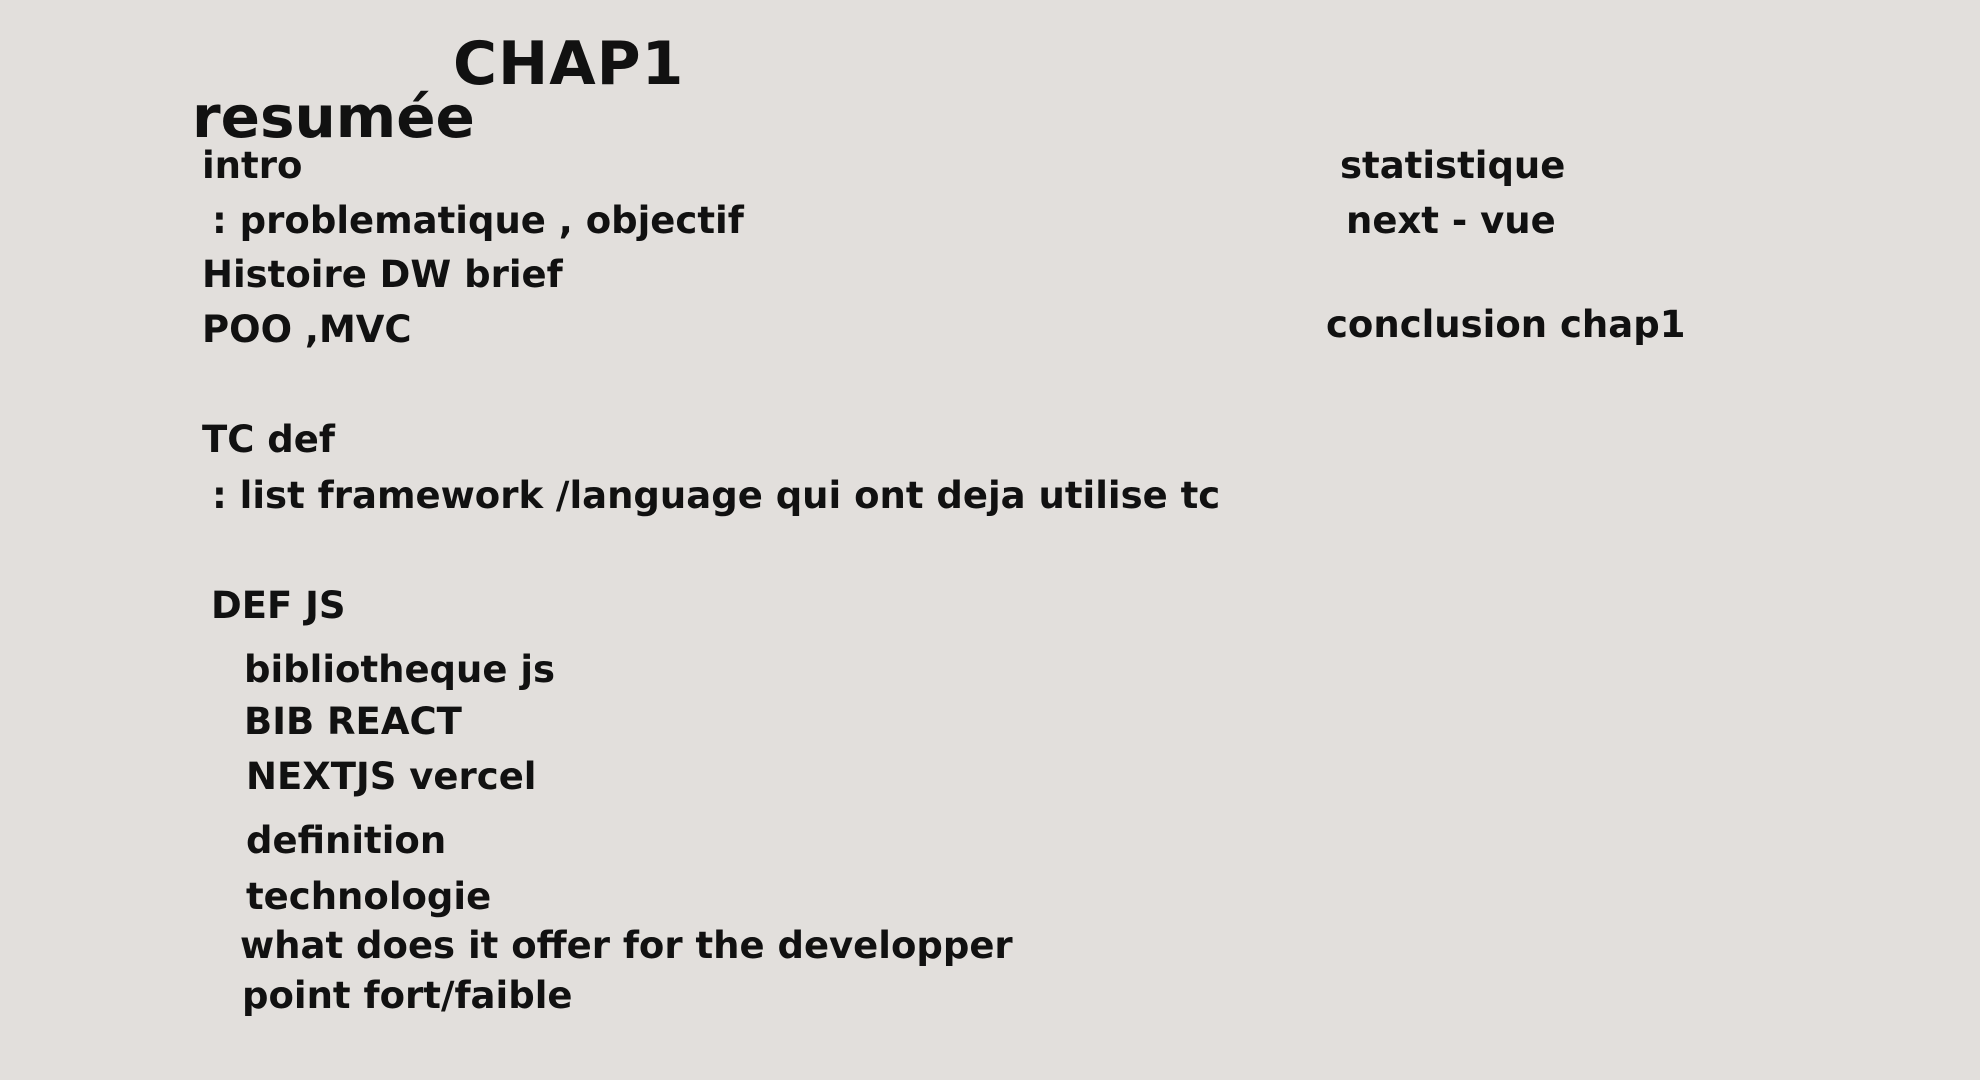  What do you see at coordinates (400, 669) in the screenshot?
I see `note-bibliotheque-js: bibliotheque js` at bounding box center [400, 669].